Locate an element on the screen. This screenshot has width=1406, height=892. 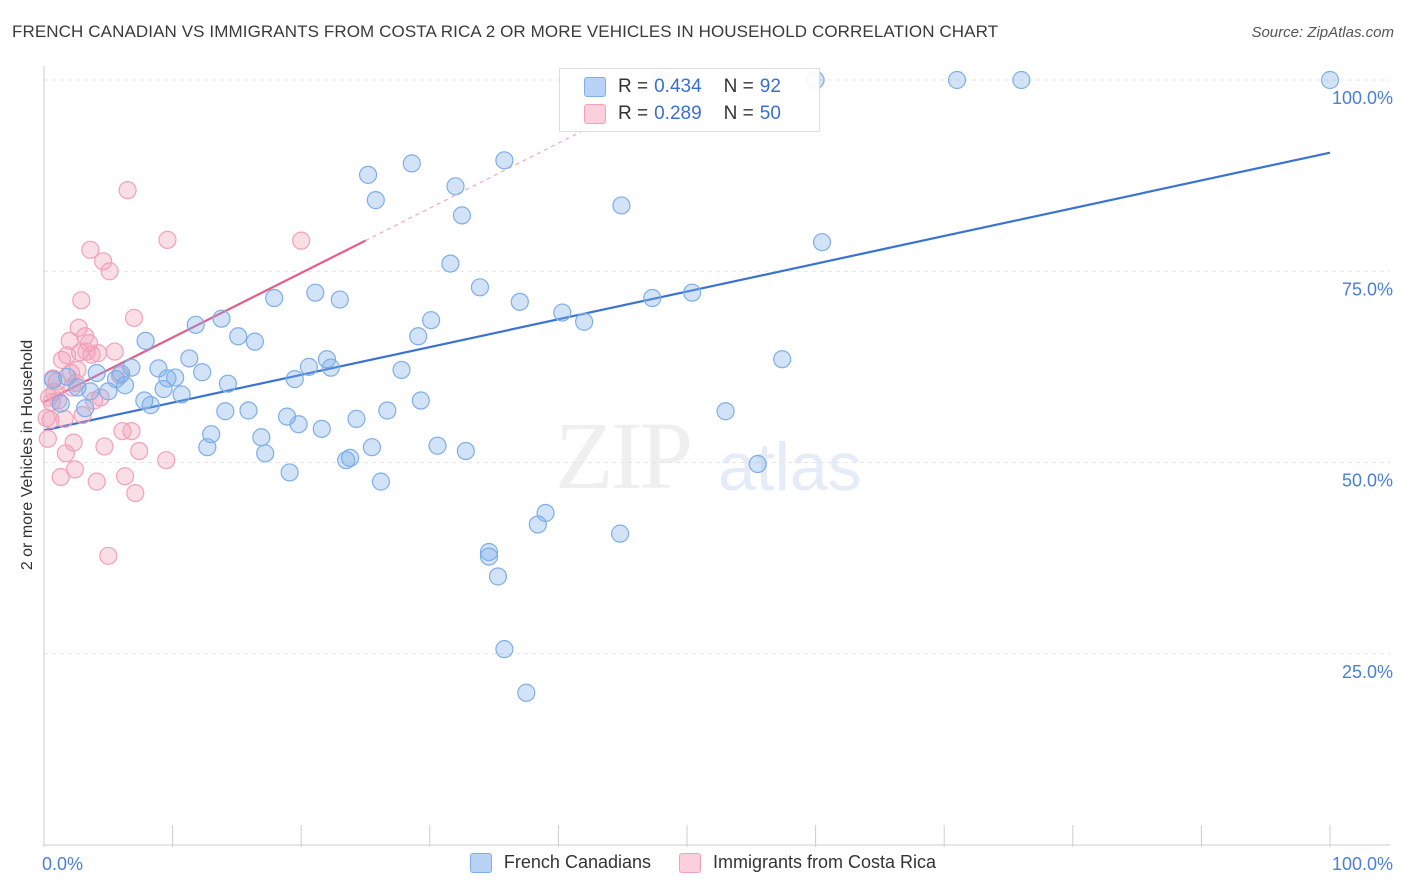
n-value: 50 is located at coordinates (770, 113).